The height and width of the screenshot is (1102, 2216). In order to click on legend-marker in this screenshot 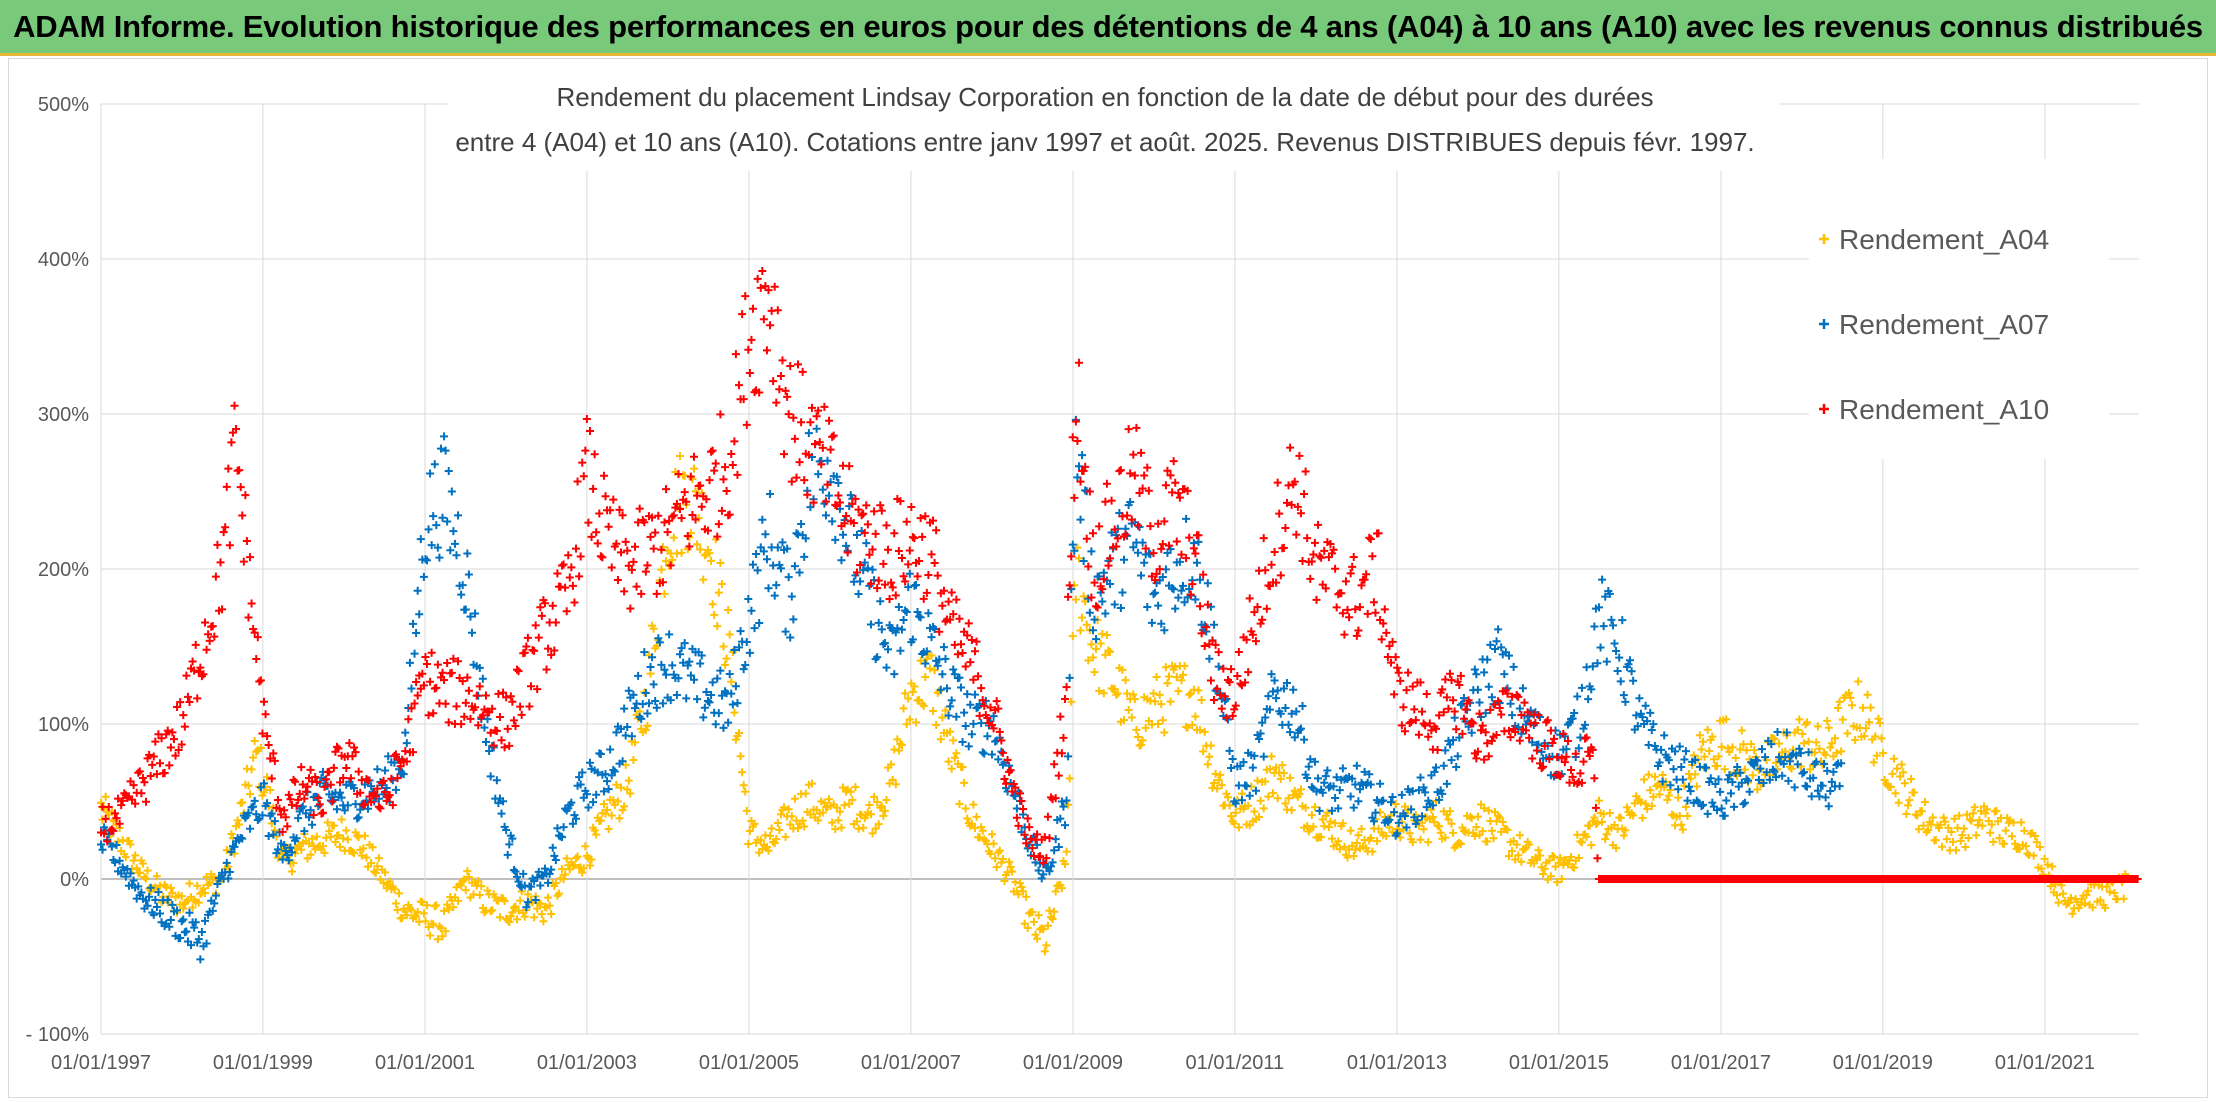, I will do `click(1824, 239)`.